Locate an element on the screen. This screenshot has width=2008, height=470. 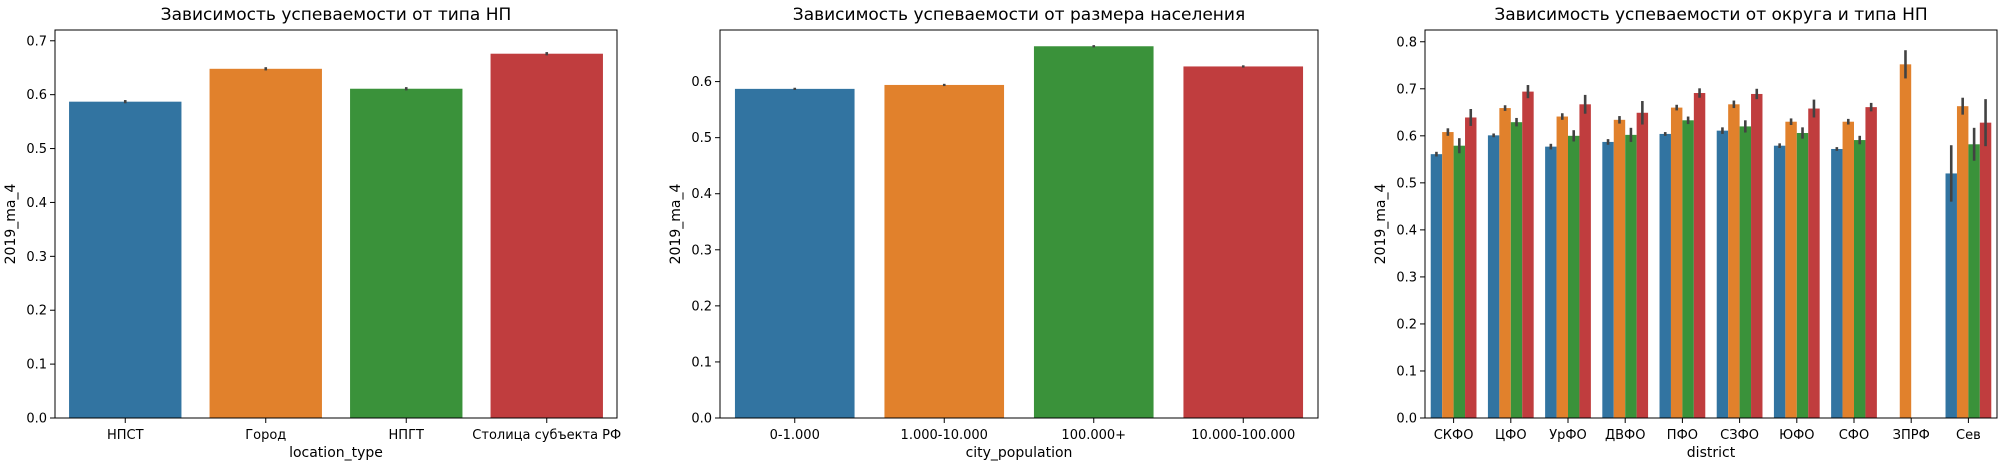
x-tick-label: 1.000-10.000 is located at coordinates (944, 435).